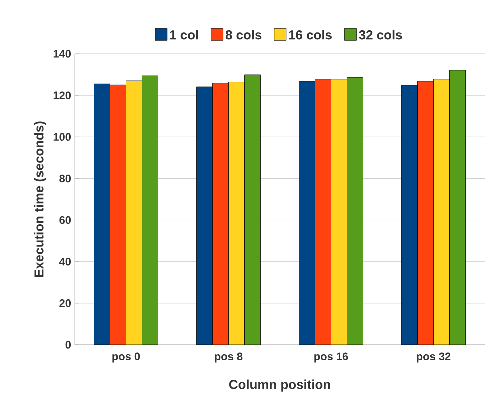  I want to click on x-axis-title: Column position, so click(279, 386).